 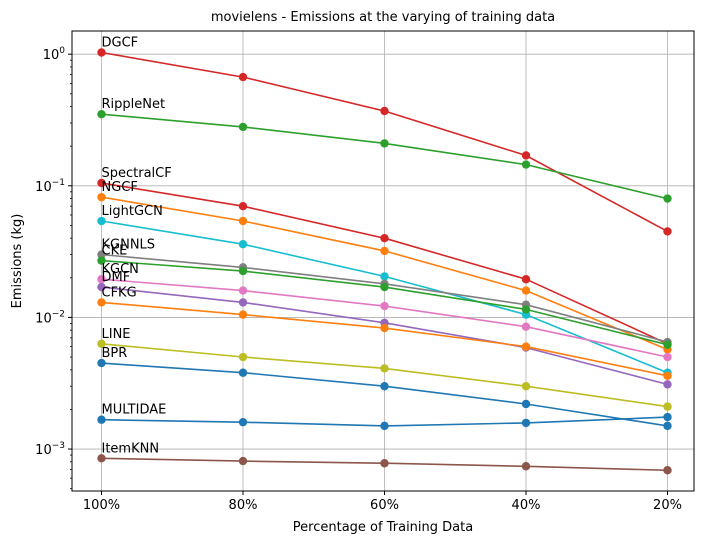 What do you see at coordinates (383, 527) in the screenshot?
I see `x-axis-label: Percentage of Training Data` at bounding box center [383, 527].